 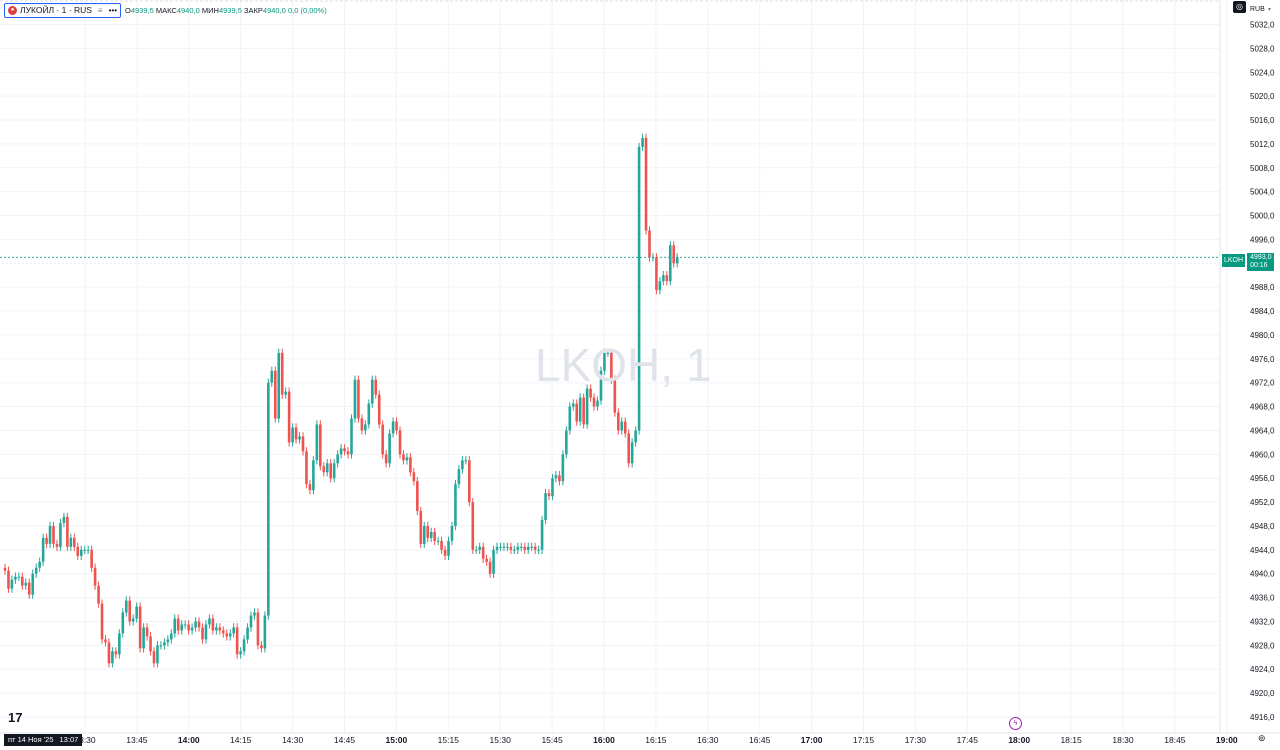 I want to click on price-tick-label: 4944,0, so click(x=1262, y=550).